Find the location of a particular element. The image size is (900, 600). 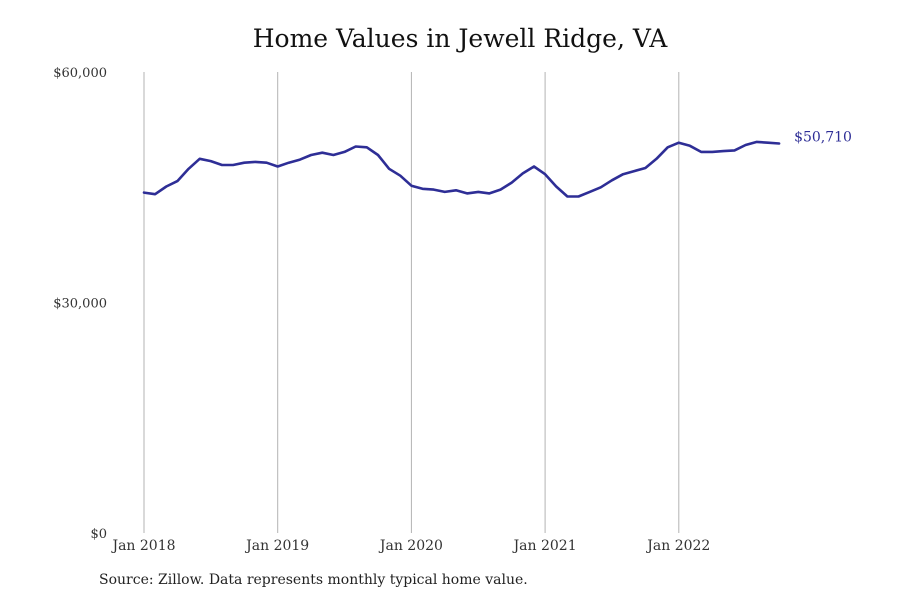

chart-title: Home Values in Jewell Ridge, VA is located at coordinates (460, 38).